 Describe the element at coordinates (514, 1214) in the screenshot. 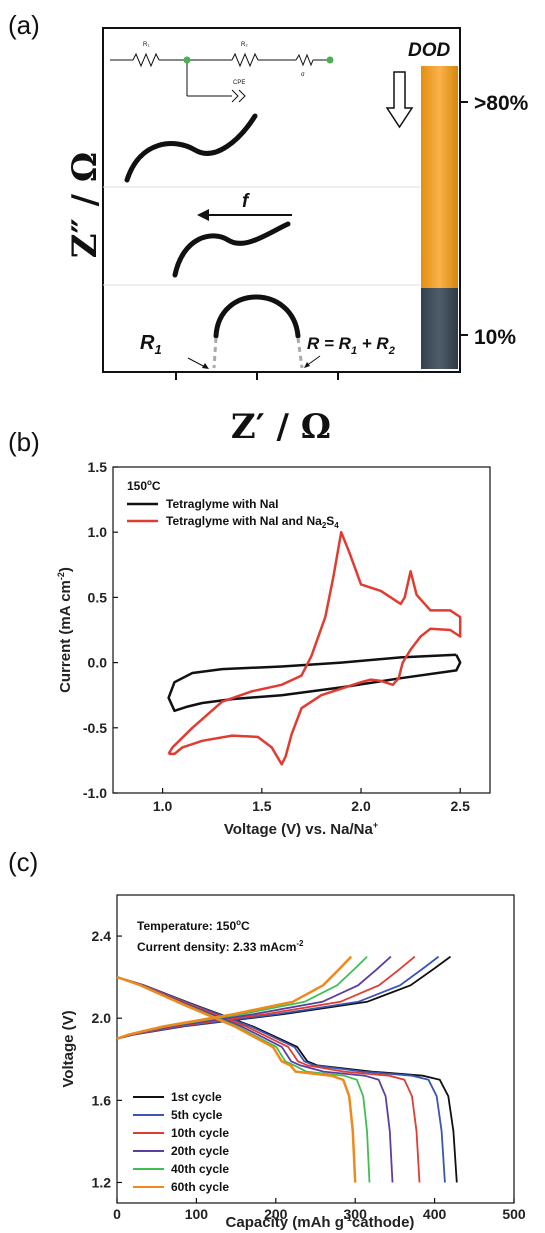

I see `panel-c-x-tick-label: 500` at that location.